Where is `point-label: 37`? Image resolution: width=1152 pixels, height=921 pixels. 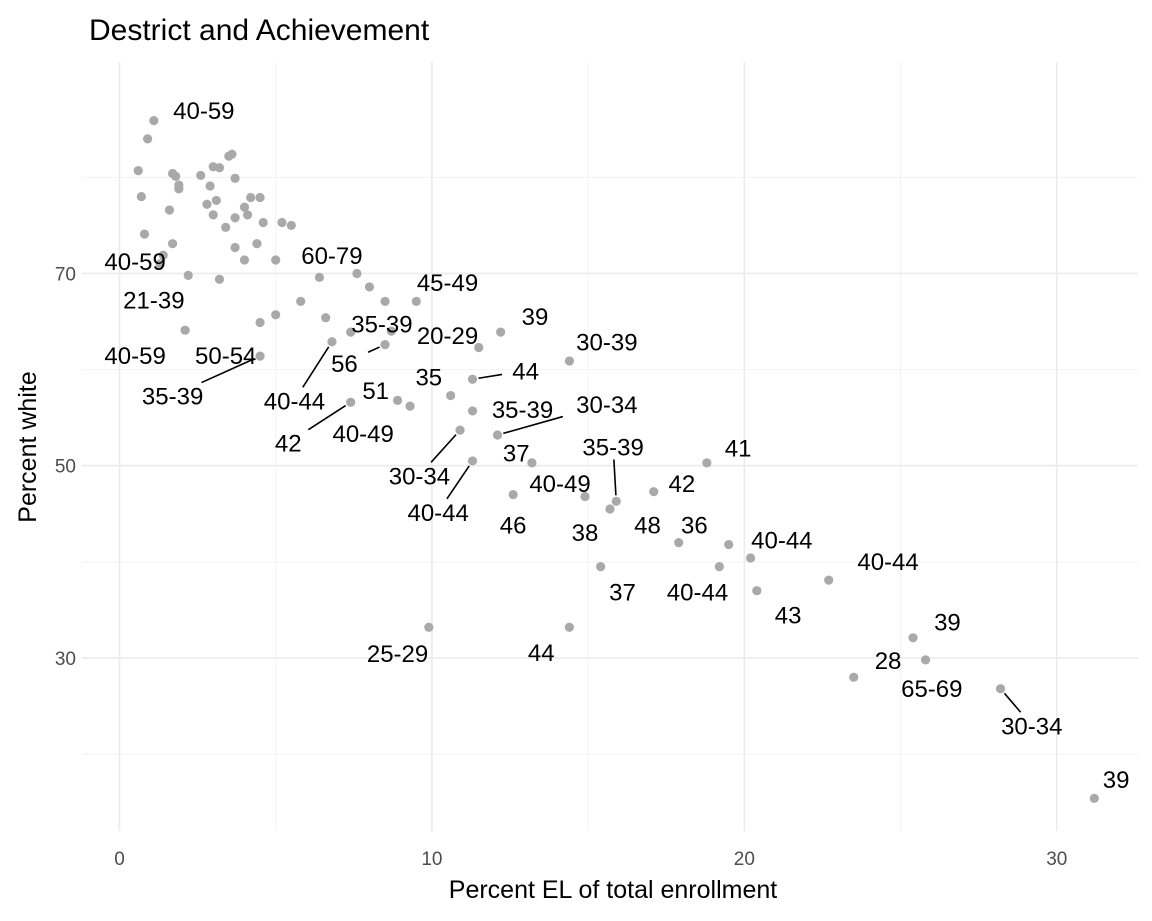
point-label: 37 is located at coordinates (516, 453).